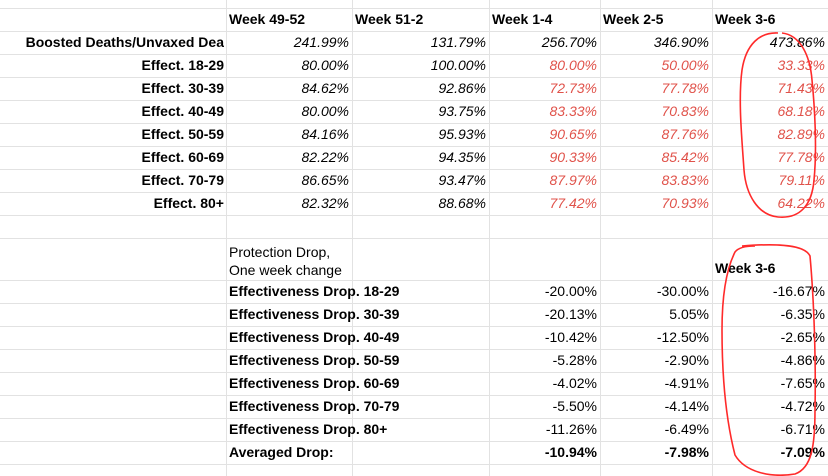 Image resolution: width=828 pixels, height=476 pixels. I want to click on value-cell: -2.65%, so click(802, 337).